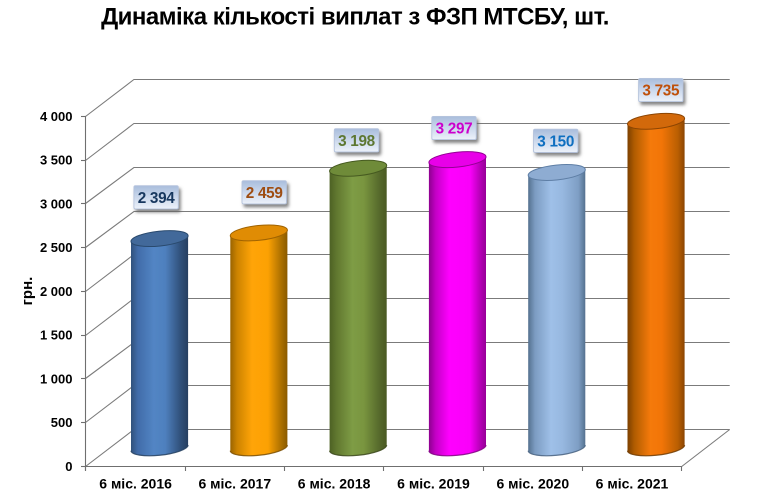 Image resolution: width=760 pixels, height=499 pixels. What do you see at coordinates (334, 484) in the screenshot?
I see `svg-text: 6 міс. 2018` at bounding box center [334, 484].